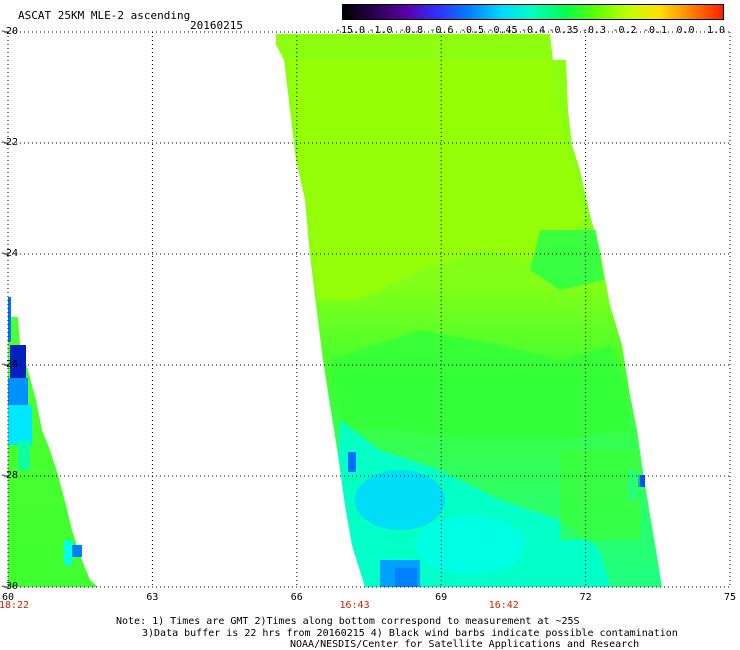  I want to click on colorbar-tick-label: -0.6, so click(441, 30).